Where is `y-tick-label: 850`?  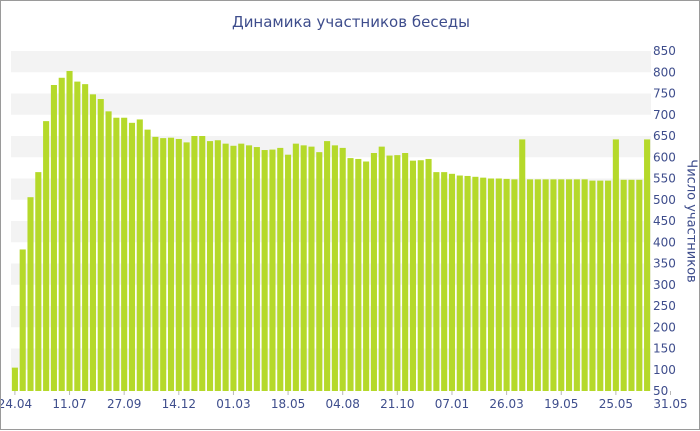
y-tick-label: 850 is located at coordinates (664, 51).